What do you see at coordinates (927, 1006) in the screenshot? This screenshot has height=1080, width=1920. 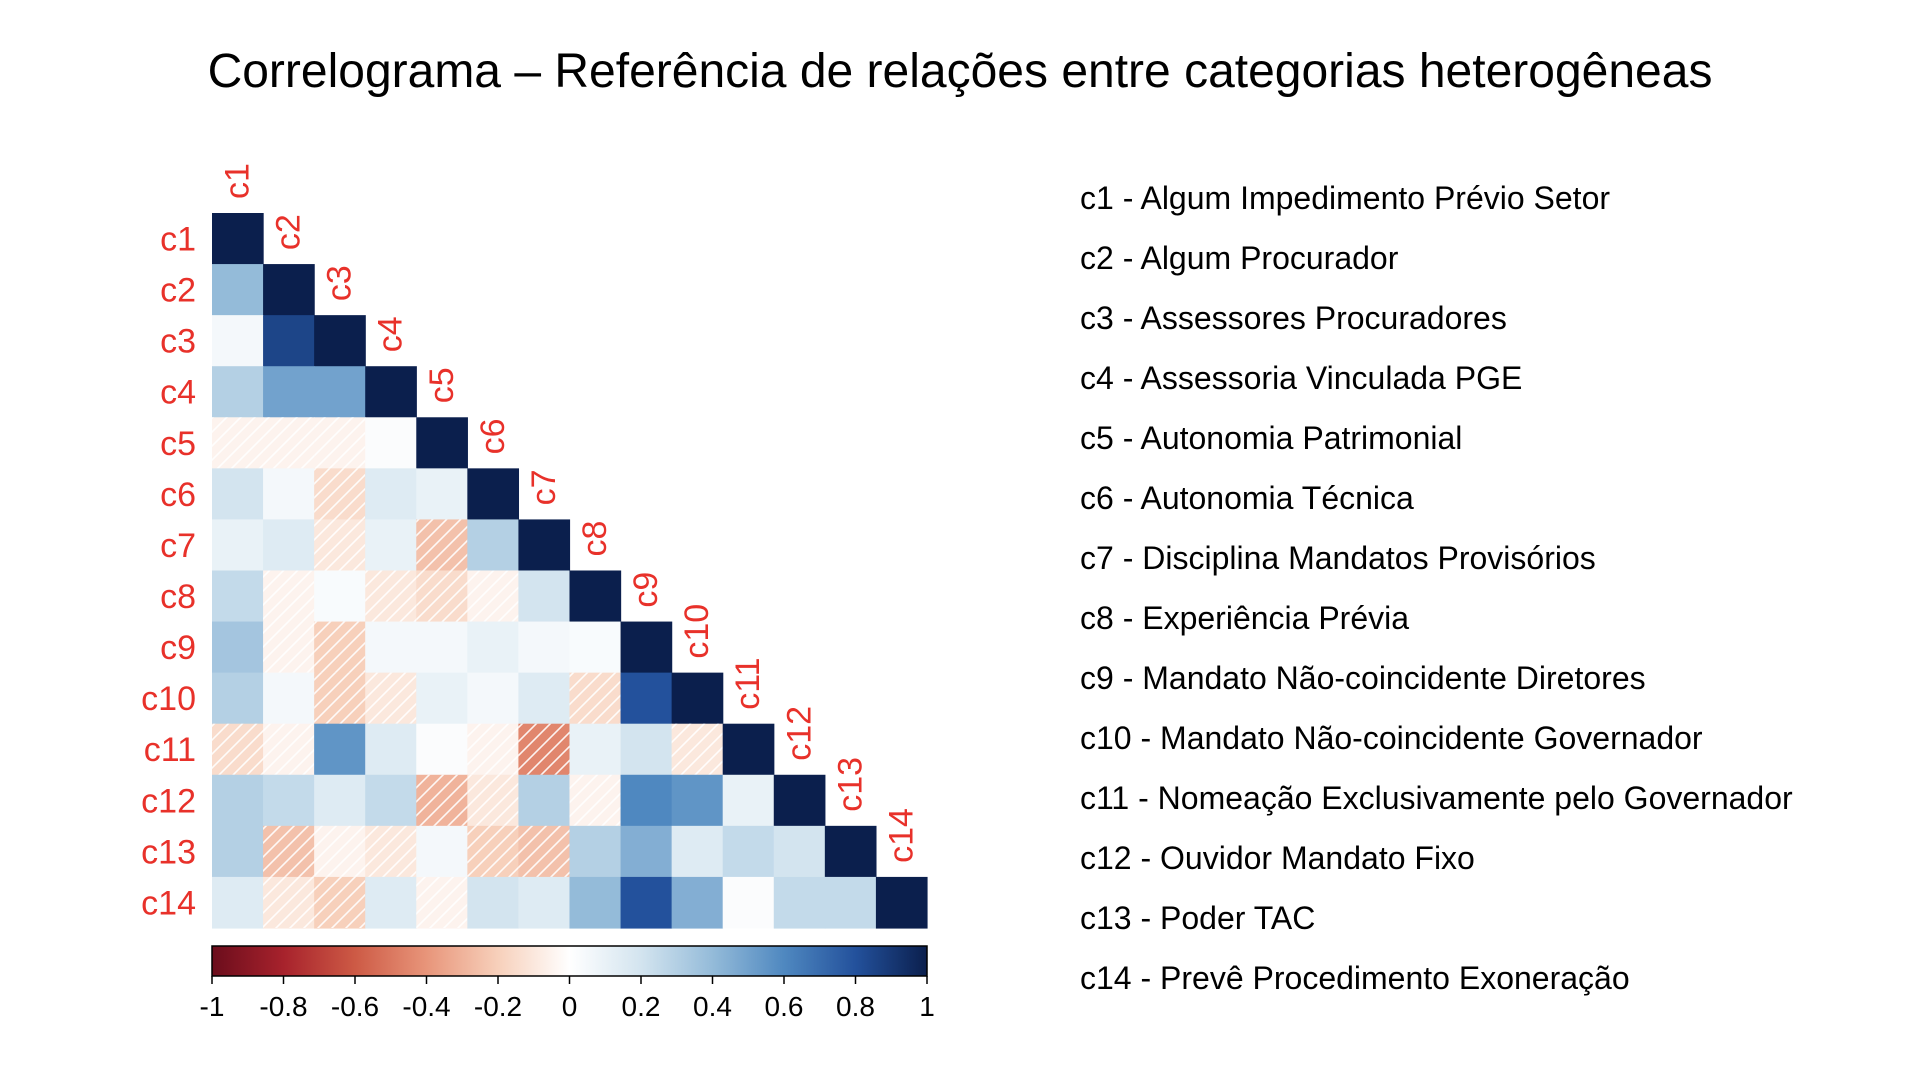 I see `colorbar-tick-label: 1` at bounding box center [927, 1006].